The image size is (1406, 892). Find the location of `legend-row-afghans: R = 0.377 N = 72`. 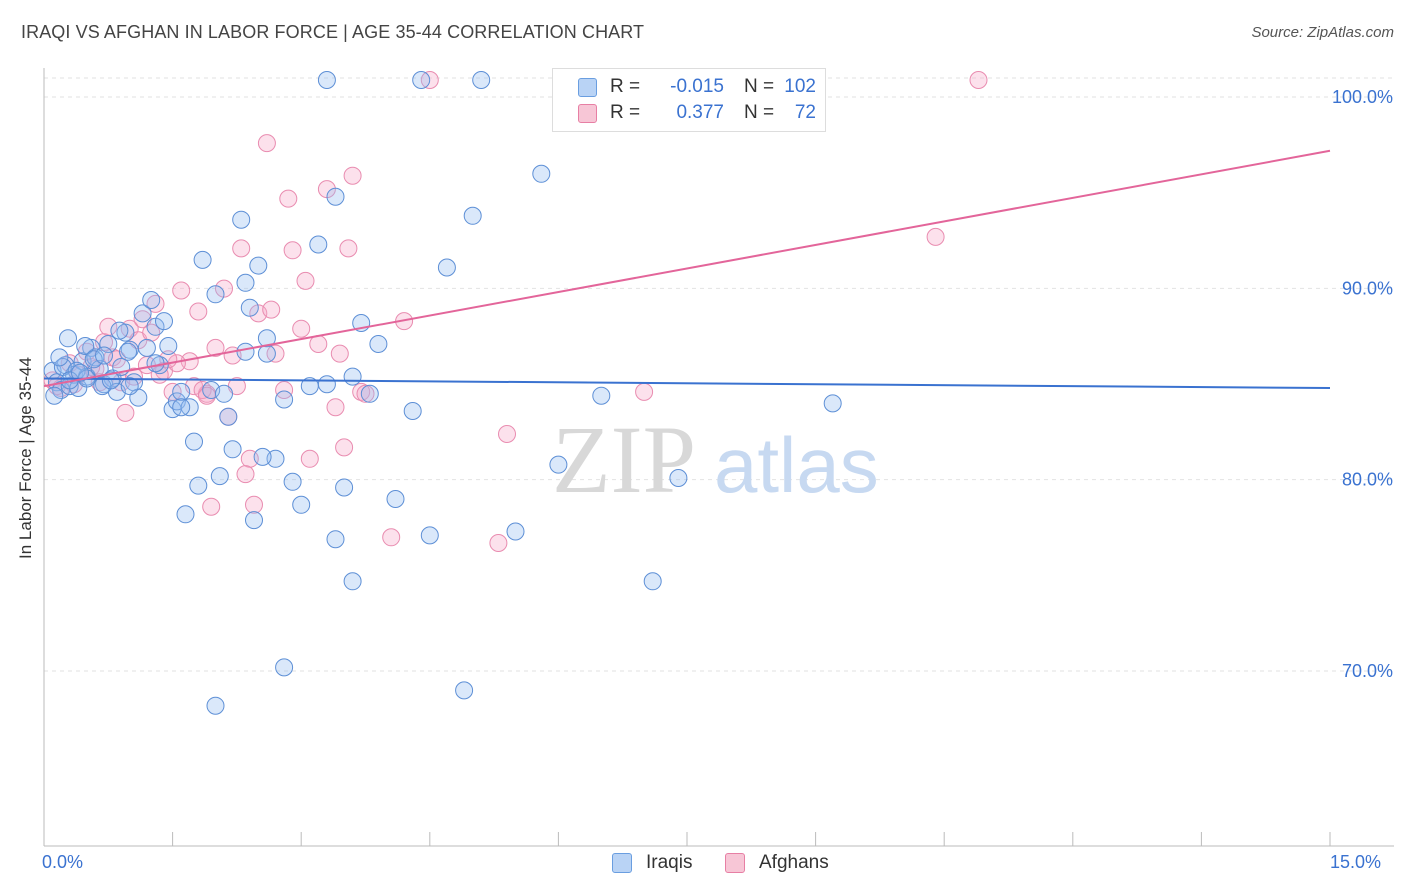

legend-row-afghans: R = 0.377 N = 72 is located at coordinates (684, 113).